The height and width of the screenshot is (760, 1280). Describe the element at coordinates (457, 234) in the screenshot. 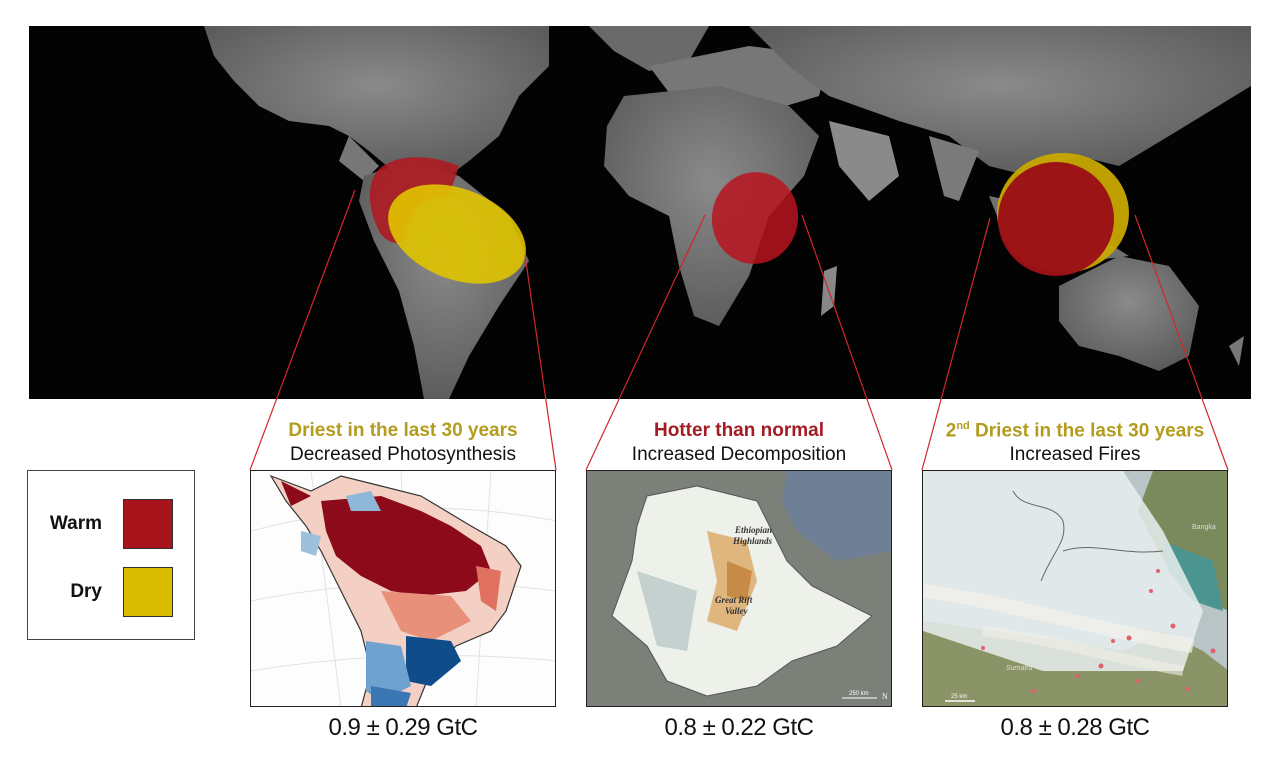

I see `south-america-dry-overlay` at that location.